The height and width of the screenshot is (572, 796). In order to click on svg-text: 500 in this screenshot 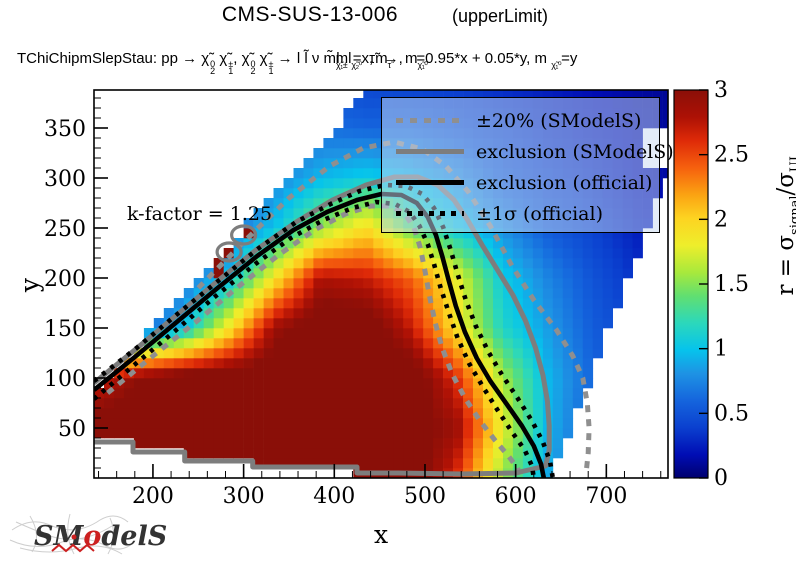, I will do `click(425, 496)`.